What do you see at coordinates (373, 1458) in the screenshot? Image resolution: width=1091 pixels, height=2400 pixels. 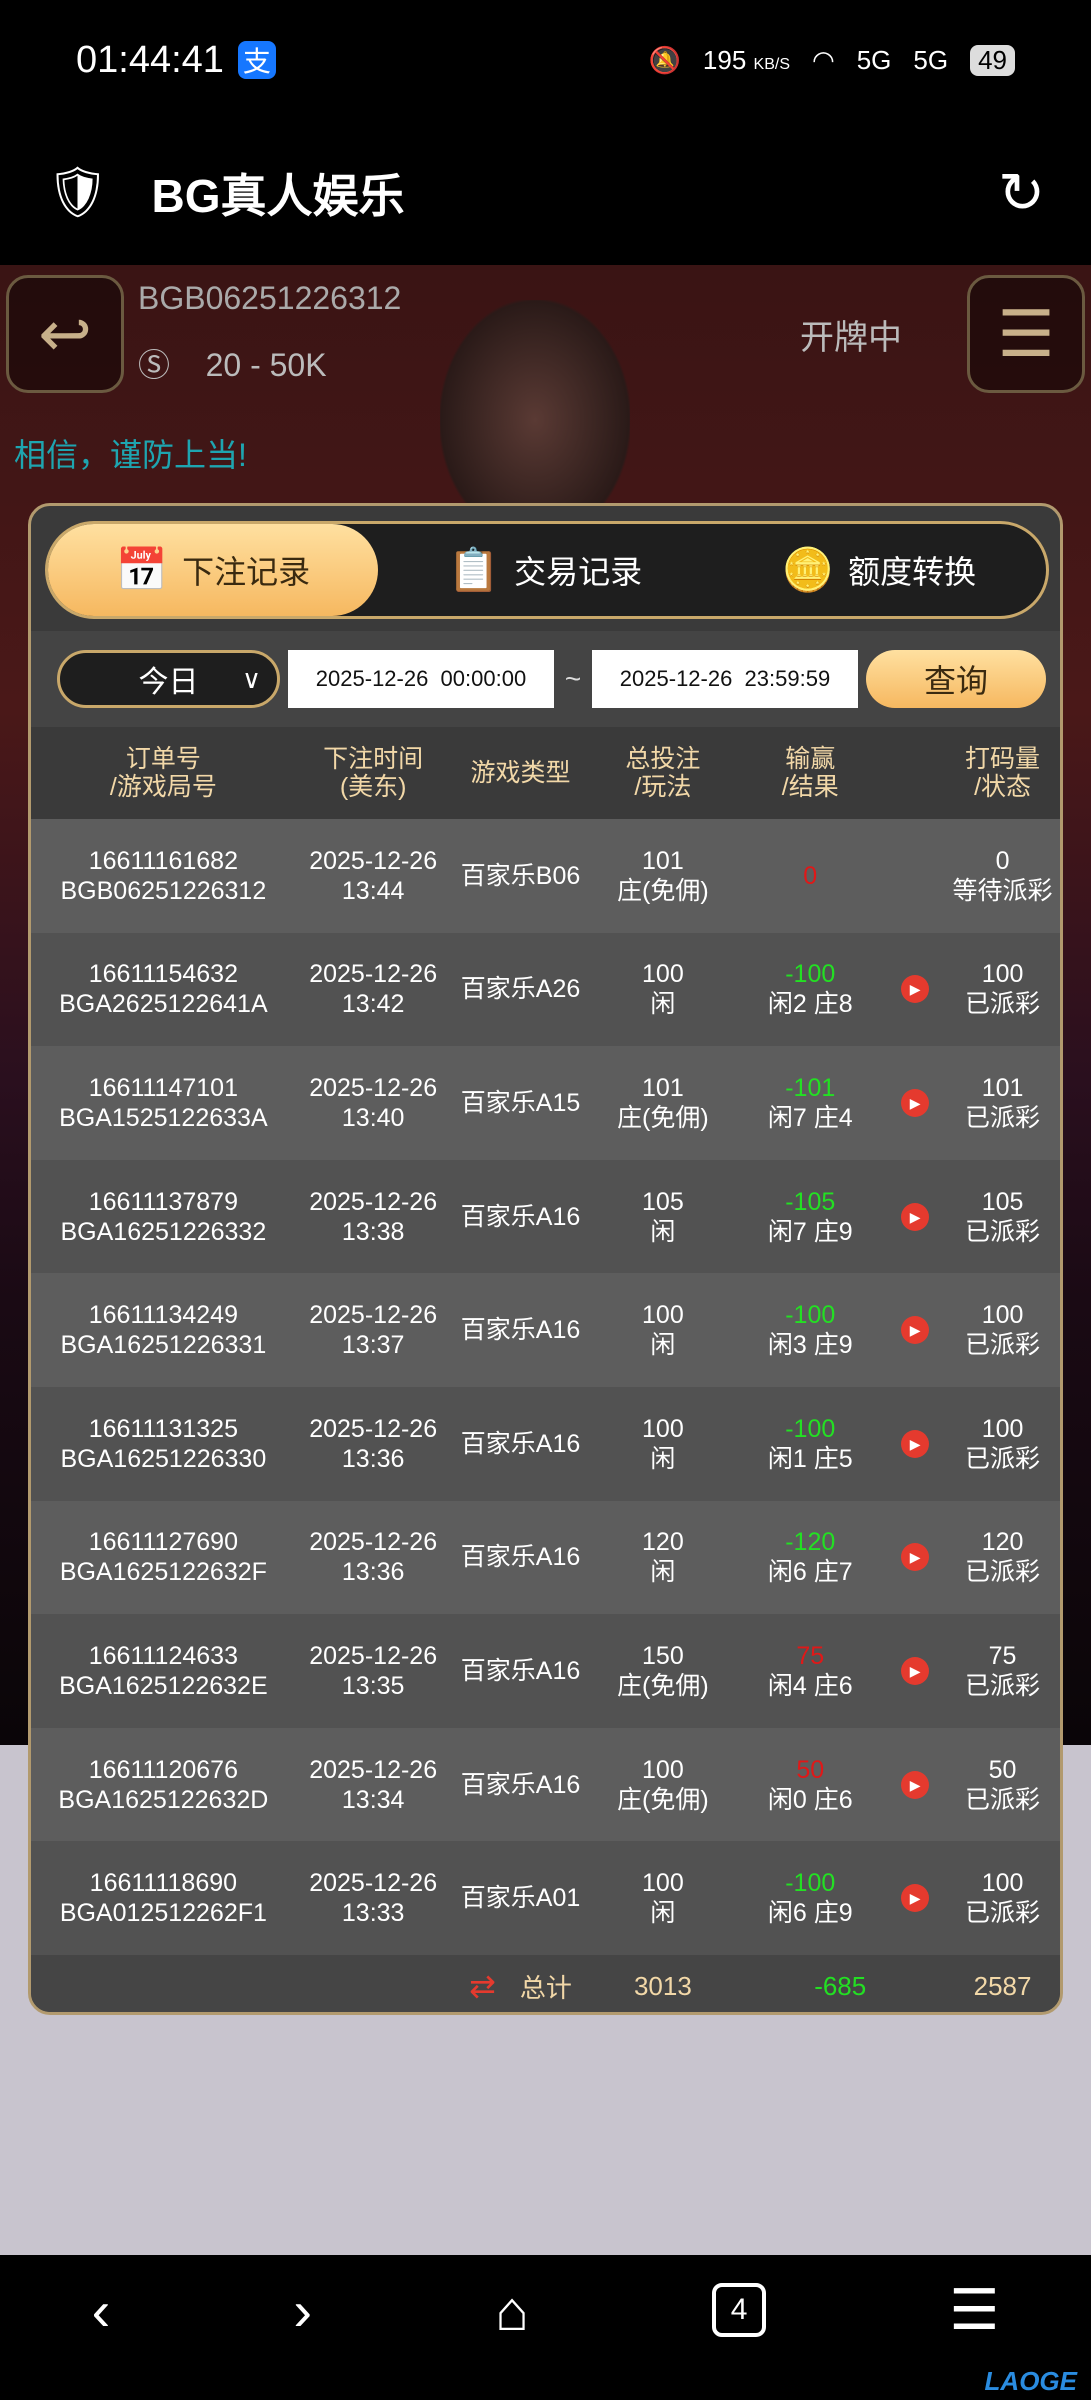 I see `bet-time: 13:36` at bounding box center [373, 1458].